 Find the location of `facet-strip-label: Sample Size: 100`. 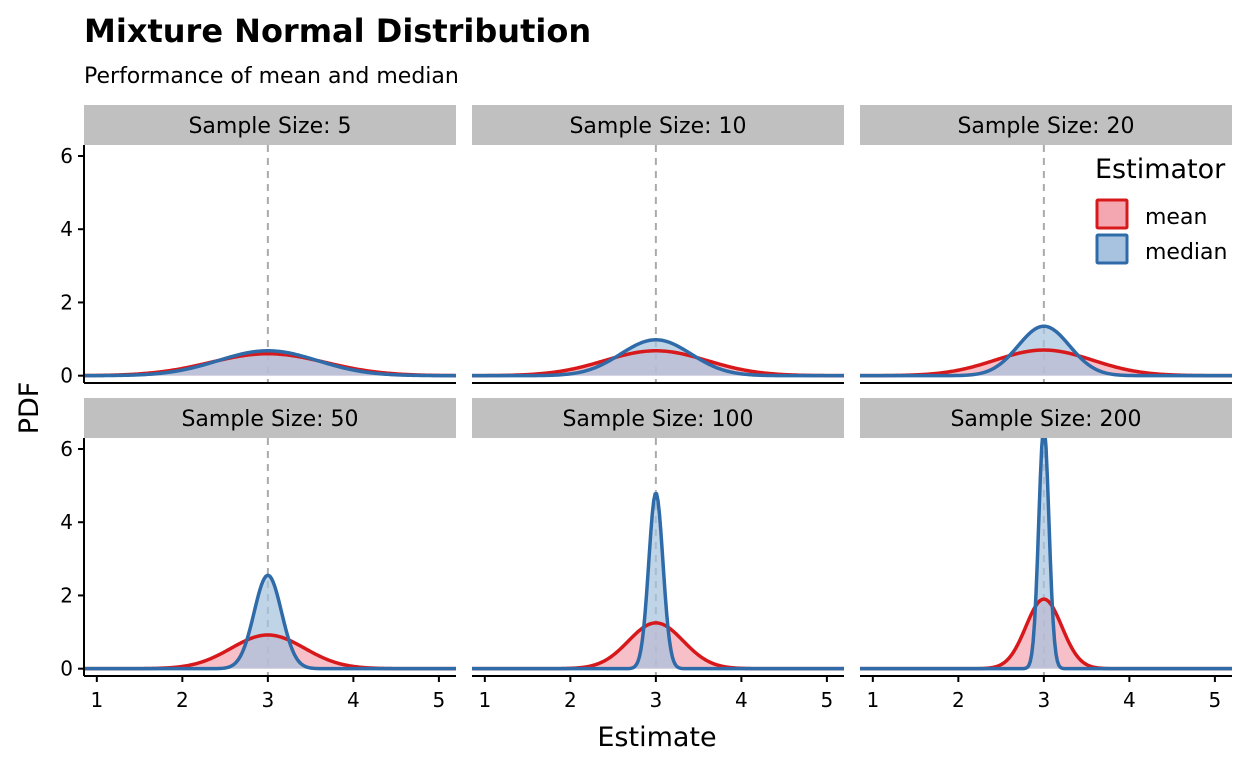

facet-strip-label: Sample Size: 100 is located at coordinates (657, 419).